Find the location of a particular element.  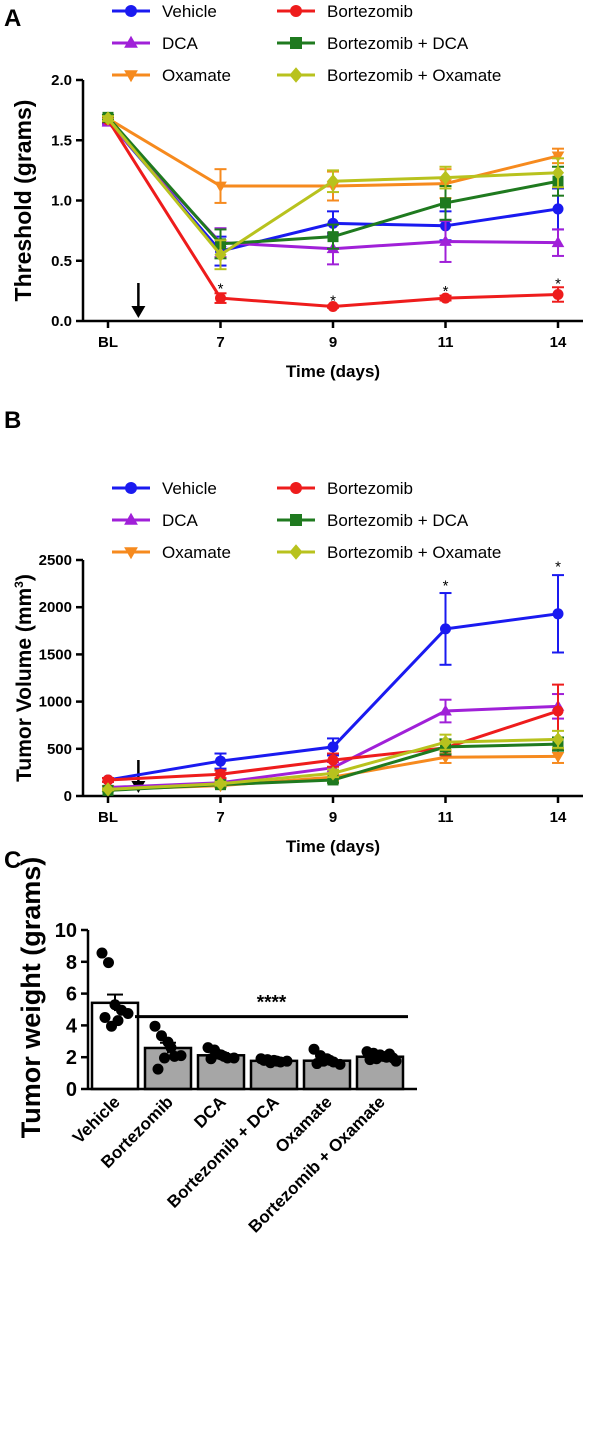

y-tick-label: 0.5 is located at coordinates (61, 261).